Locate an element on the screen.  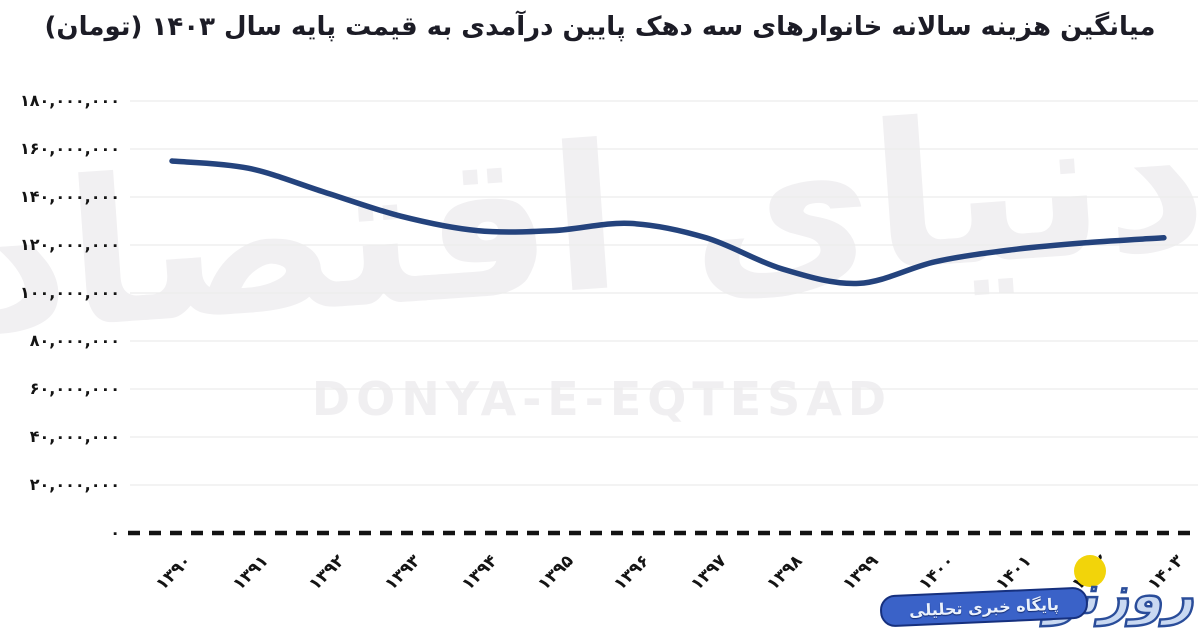
site-logo: پایگاه خبری تحلیلی روزنو is located at coordinates (1039, 587).